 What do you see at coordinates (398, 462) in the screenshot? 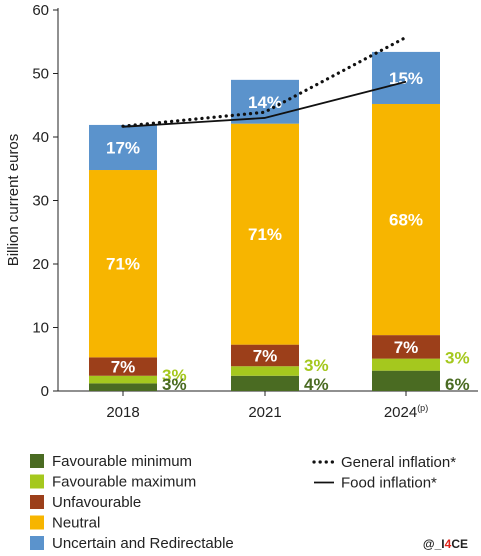
I see `legend-label: General inflation*` at bounding box center [398, 462].